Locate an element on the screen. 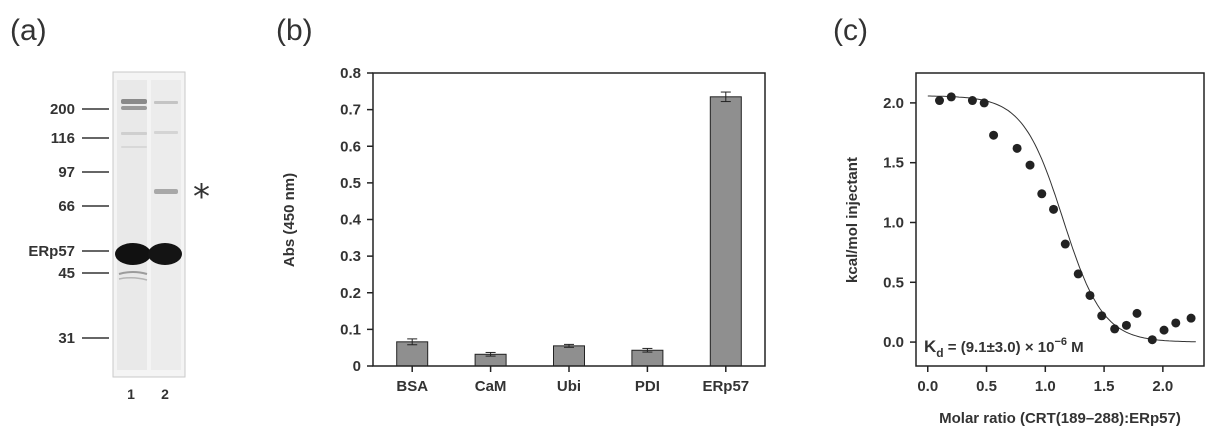  marker-label-200: 200 is located at coordinates (62, 109).